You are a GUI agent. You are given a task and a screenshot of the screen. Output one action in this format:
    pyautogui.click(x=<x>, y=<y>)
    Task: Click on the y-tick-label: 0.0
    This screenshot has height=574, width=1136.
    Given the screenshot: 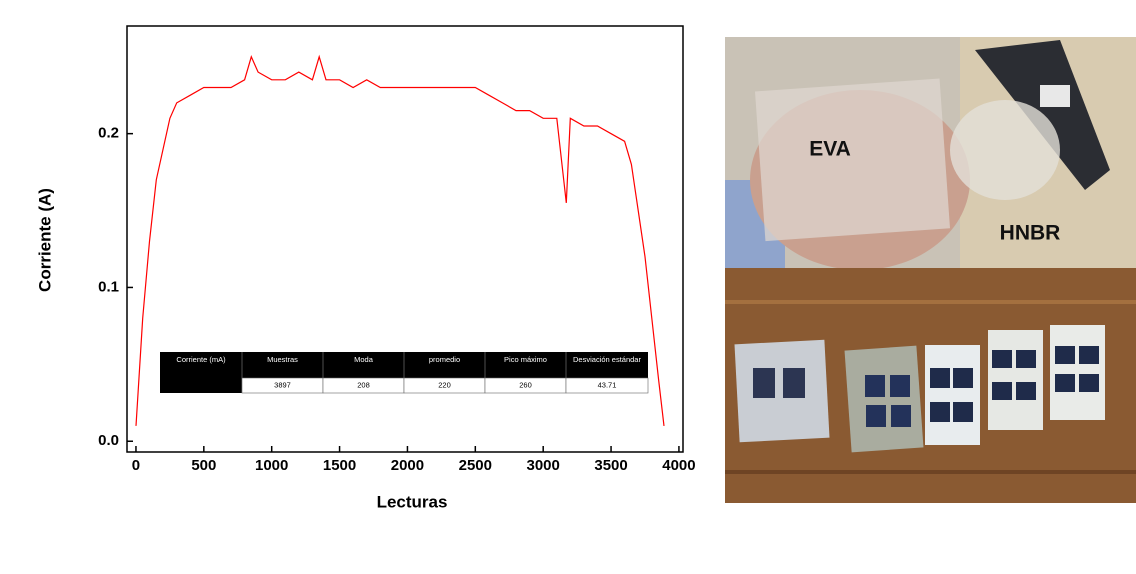 What is the action you would take?
    pyautogui.click(x=108, y=440)
    